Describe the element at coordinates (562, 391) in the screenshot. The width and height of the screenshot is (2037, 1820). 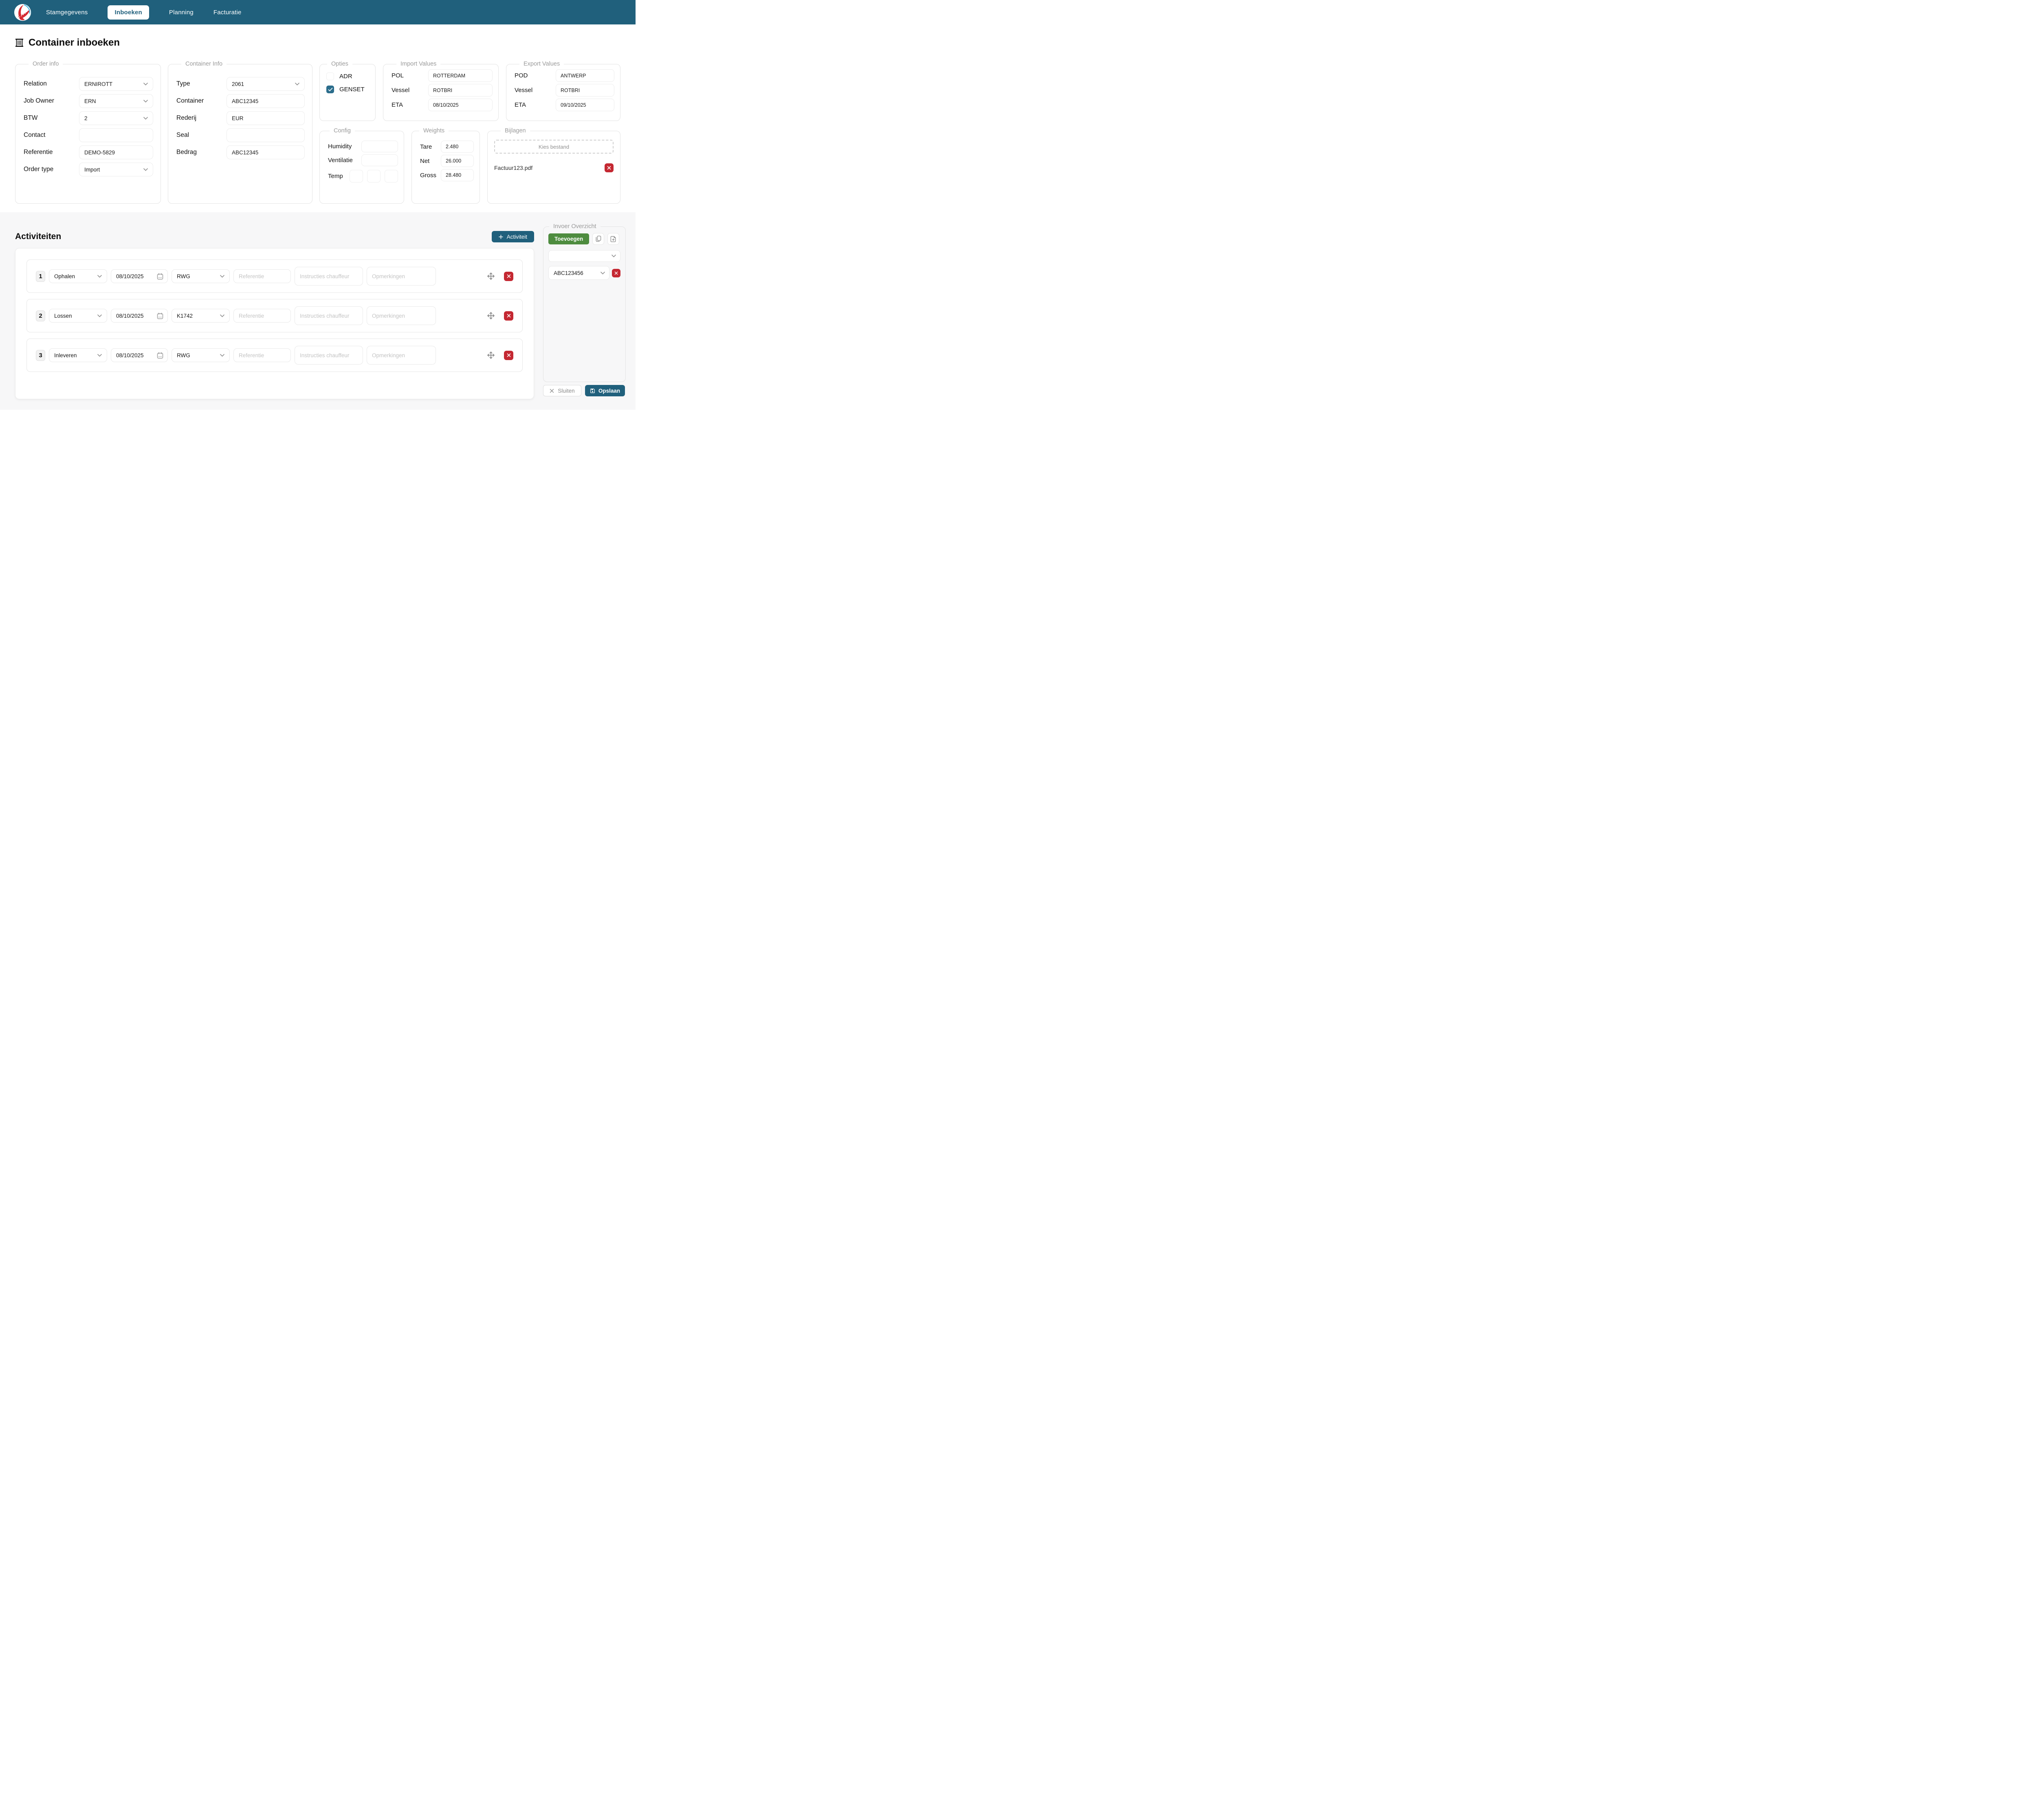
I see `sluiten-button: Sluiten` at that location.